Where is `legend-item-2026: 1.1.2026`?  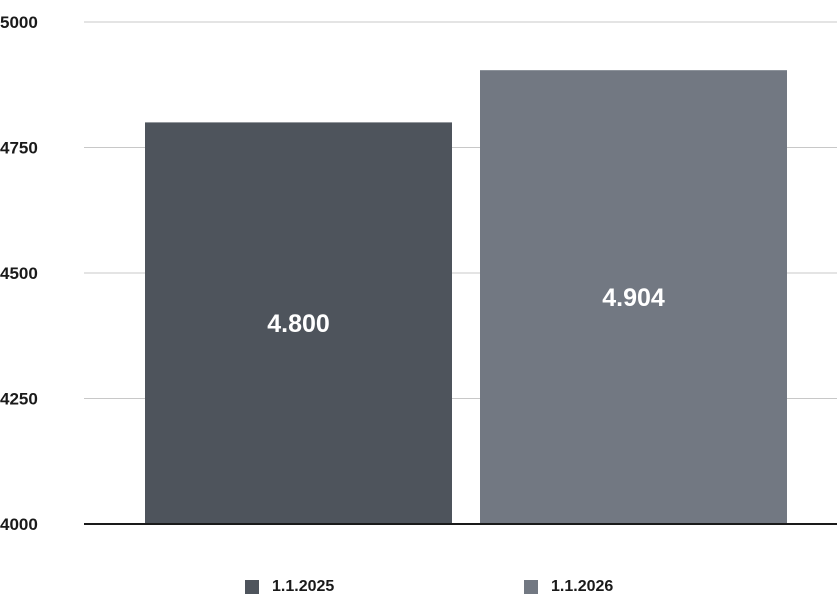 legend-item-2026: 1.1.2026 is located at coordinates (568, 587).